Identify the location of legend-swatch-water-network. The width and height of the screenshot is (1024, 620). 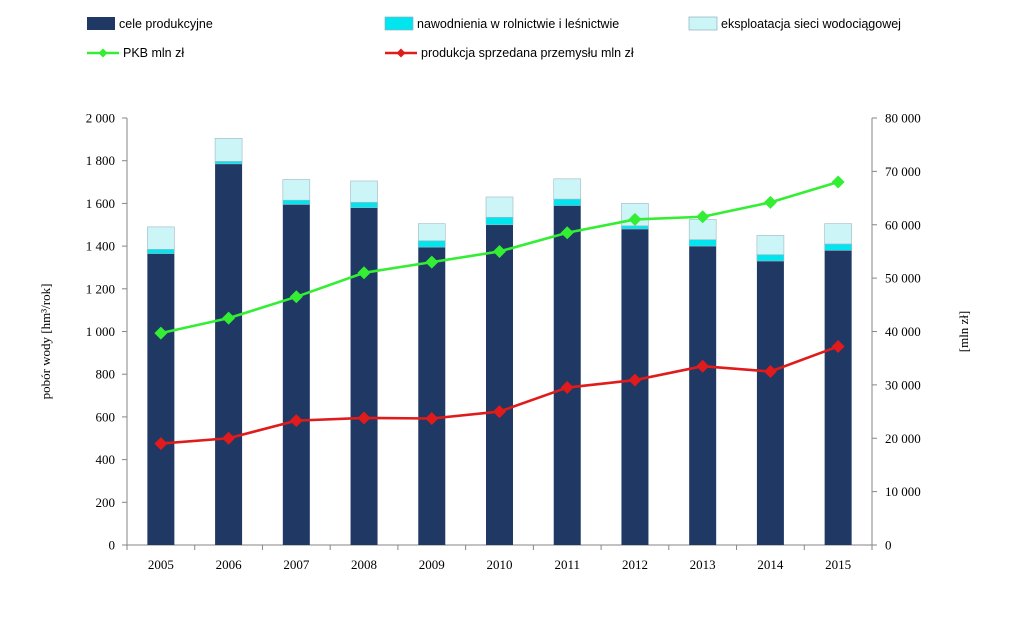
(703, 23).